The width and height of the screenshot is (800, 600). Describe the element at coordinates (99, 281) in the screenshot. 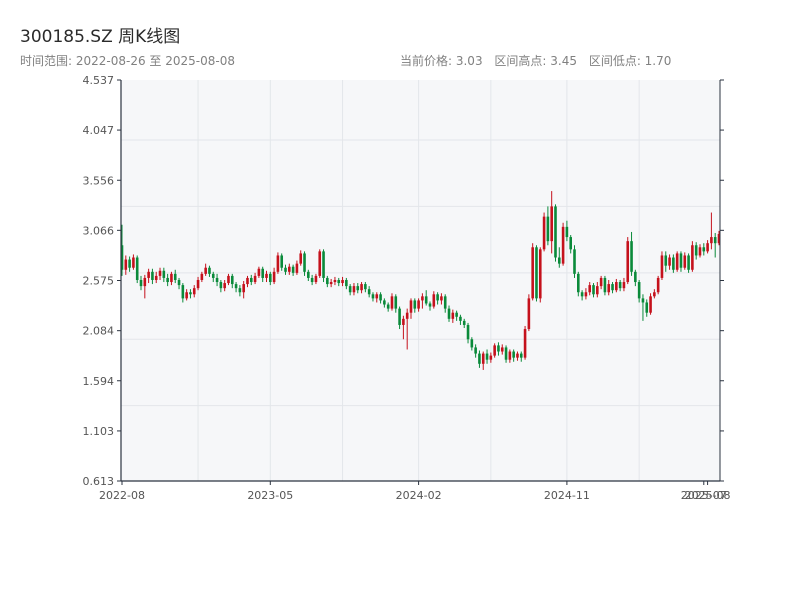

I see `y-tick-label: 2.575` at that location.